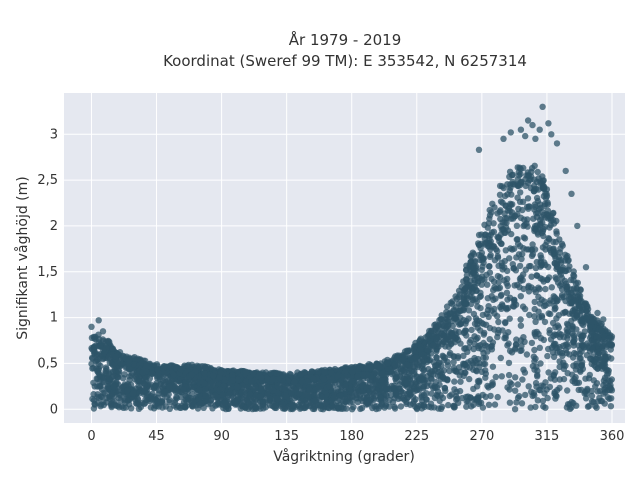 The image size is (640, 480). What do you see at coordinates (355, 436) in the screenshot?
I see `x-tick-labels: 0 45 90 135 180 225 270 315 360` at bounding box center [355, 436].